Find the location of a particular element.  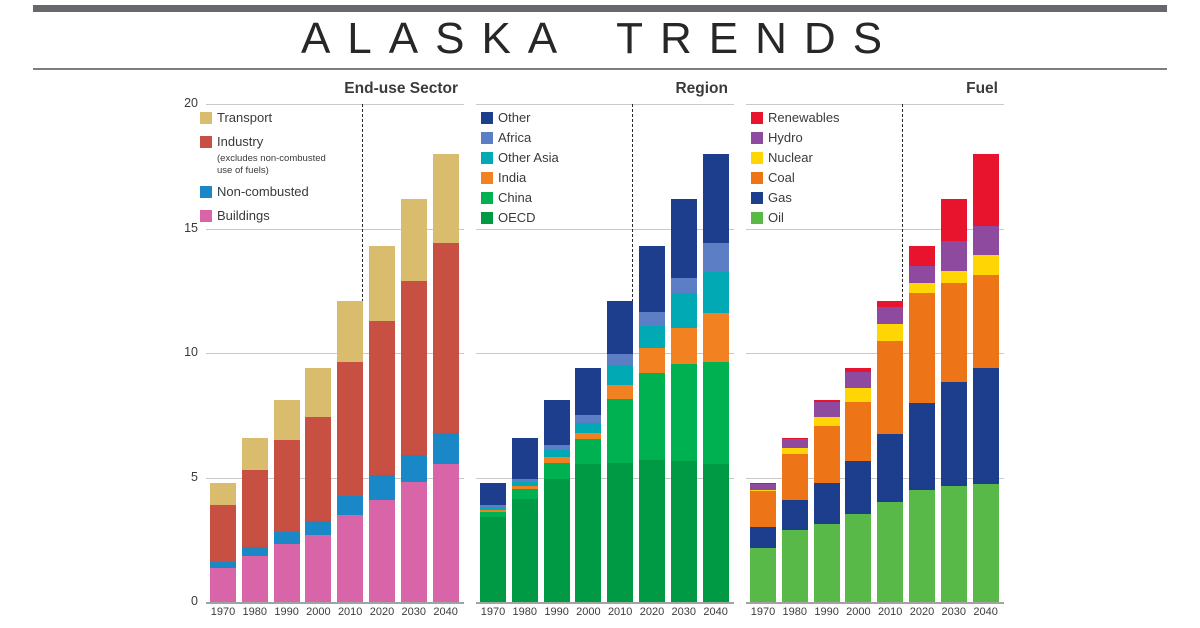

bar-segment-gas is located at coordinates (890, 468).